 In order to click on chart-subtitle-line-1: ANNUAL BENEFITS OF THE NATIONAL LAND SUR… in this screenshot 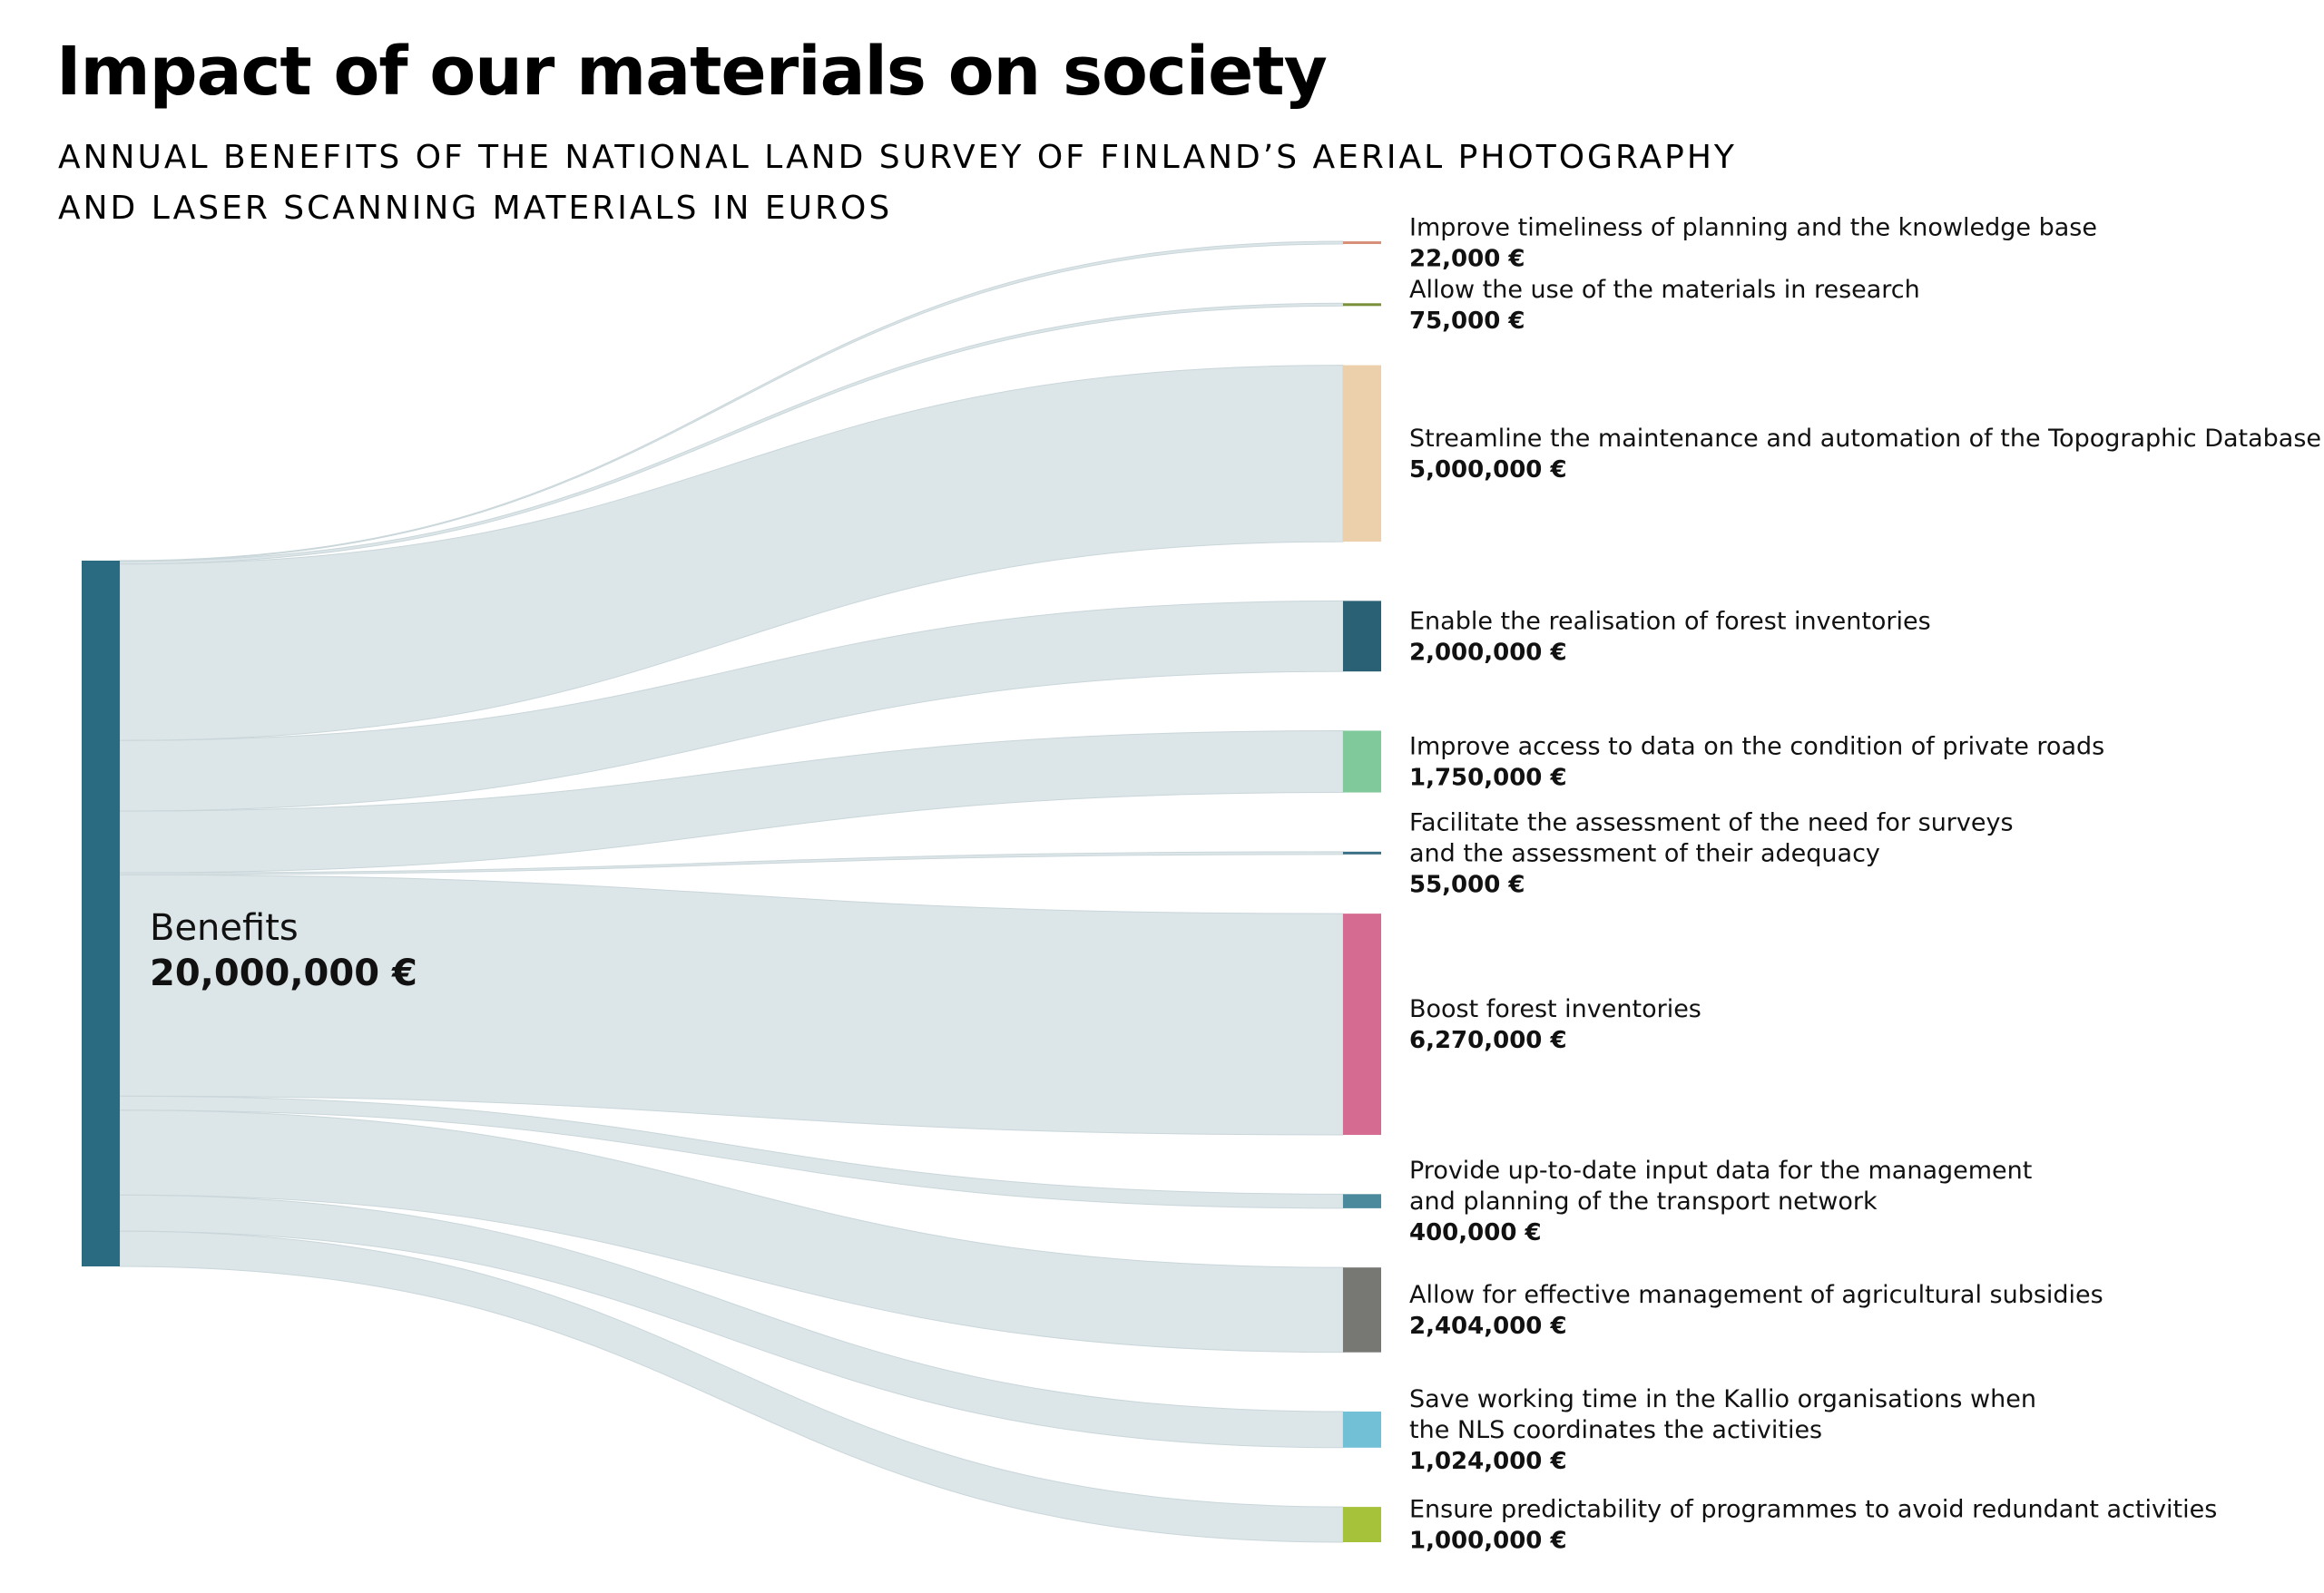, I will do `click(897, 157)`.